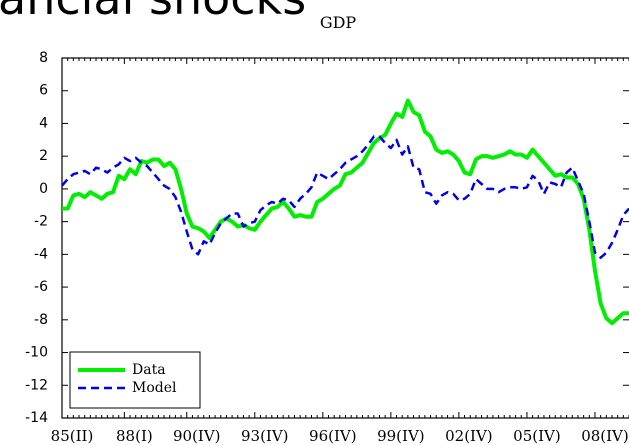 This screenshot has width=629, height=445. What do you see at coordinates (605, 436) in the screenshot?
I see `x-tick-label: 08(IV)` at bounding box center [605, 436].